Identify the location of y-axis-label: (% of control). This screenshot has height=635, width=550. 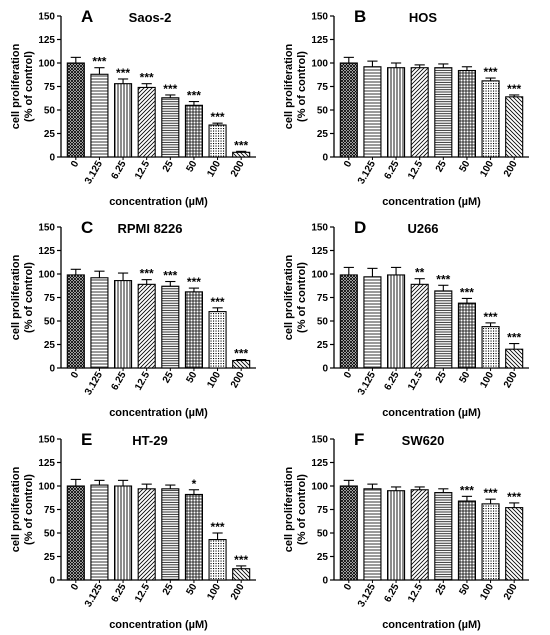
(29, 297).